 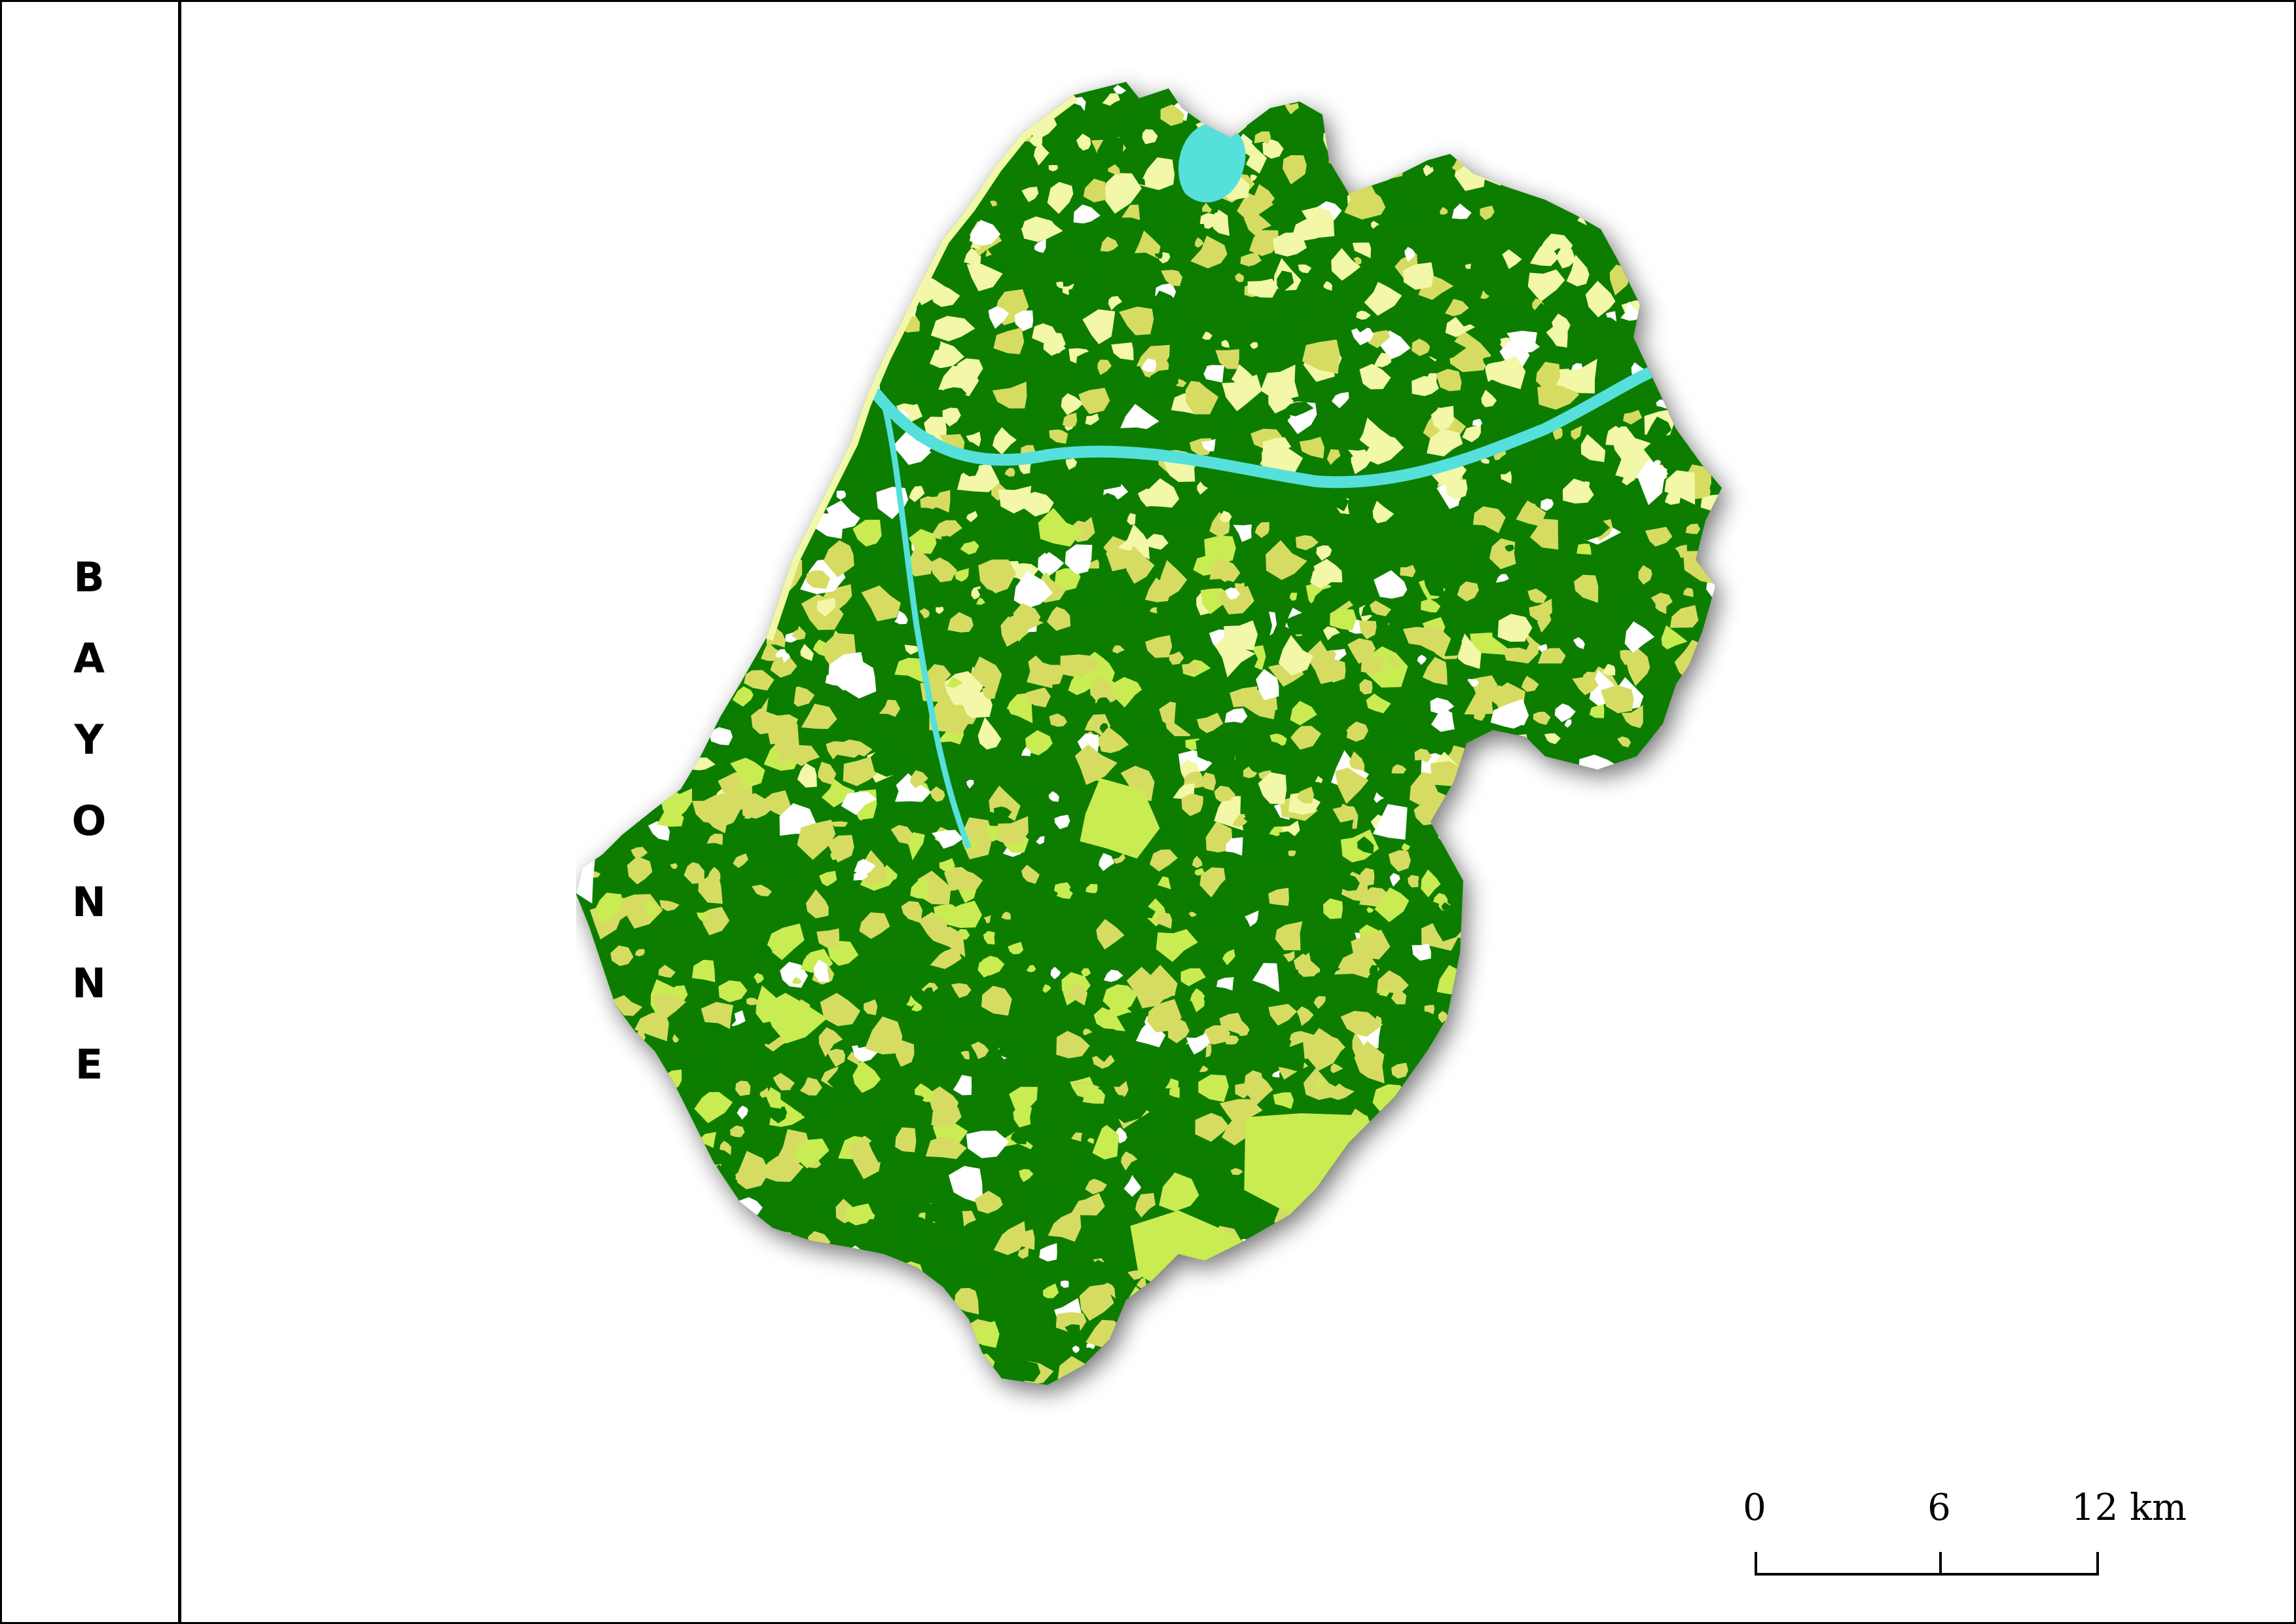 What do you see at coordinates (2129, 1507) in the screenshot?
I see `scale-label-12: 12 km` at bounding box center [2129, 1507].